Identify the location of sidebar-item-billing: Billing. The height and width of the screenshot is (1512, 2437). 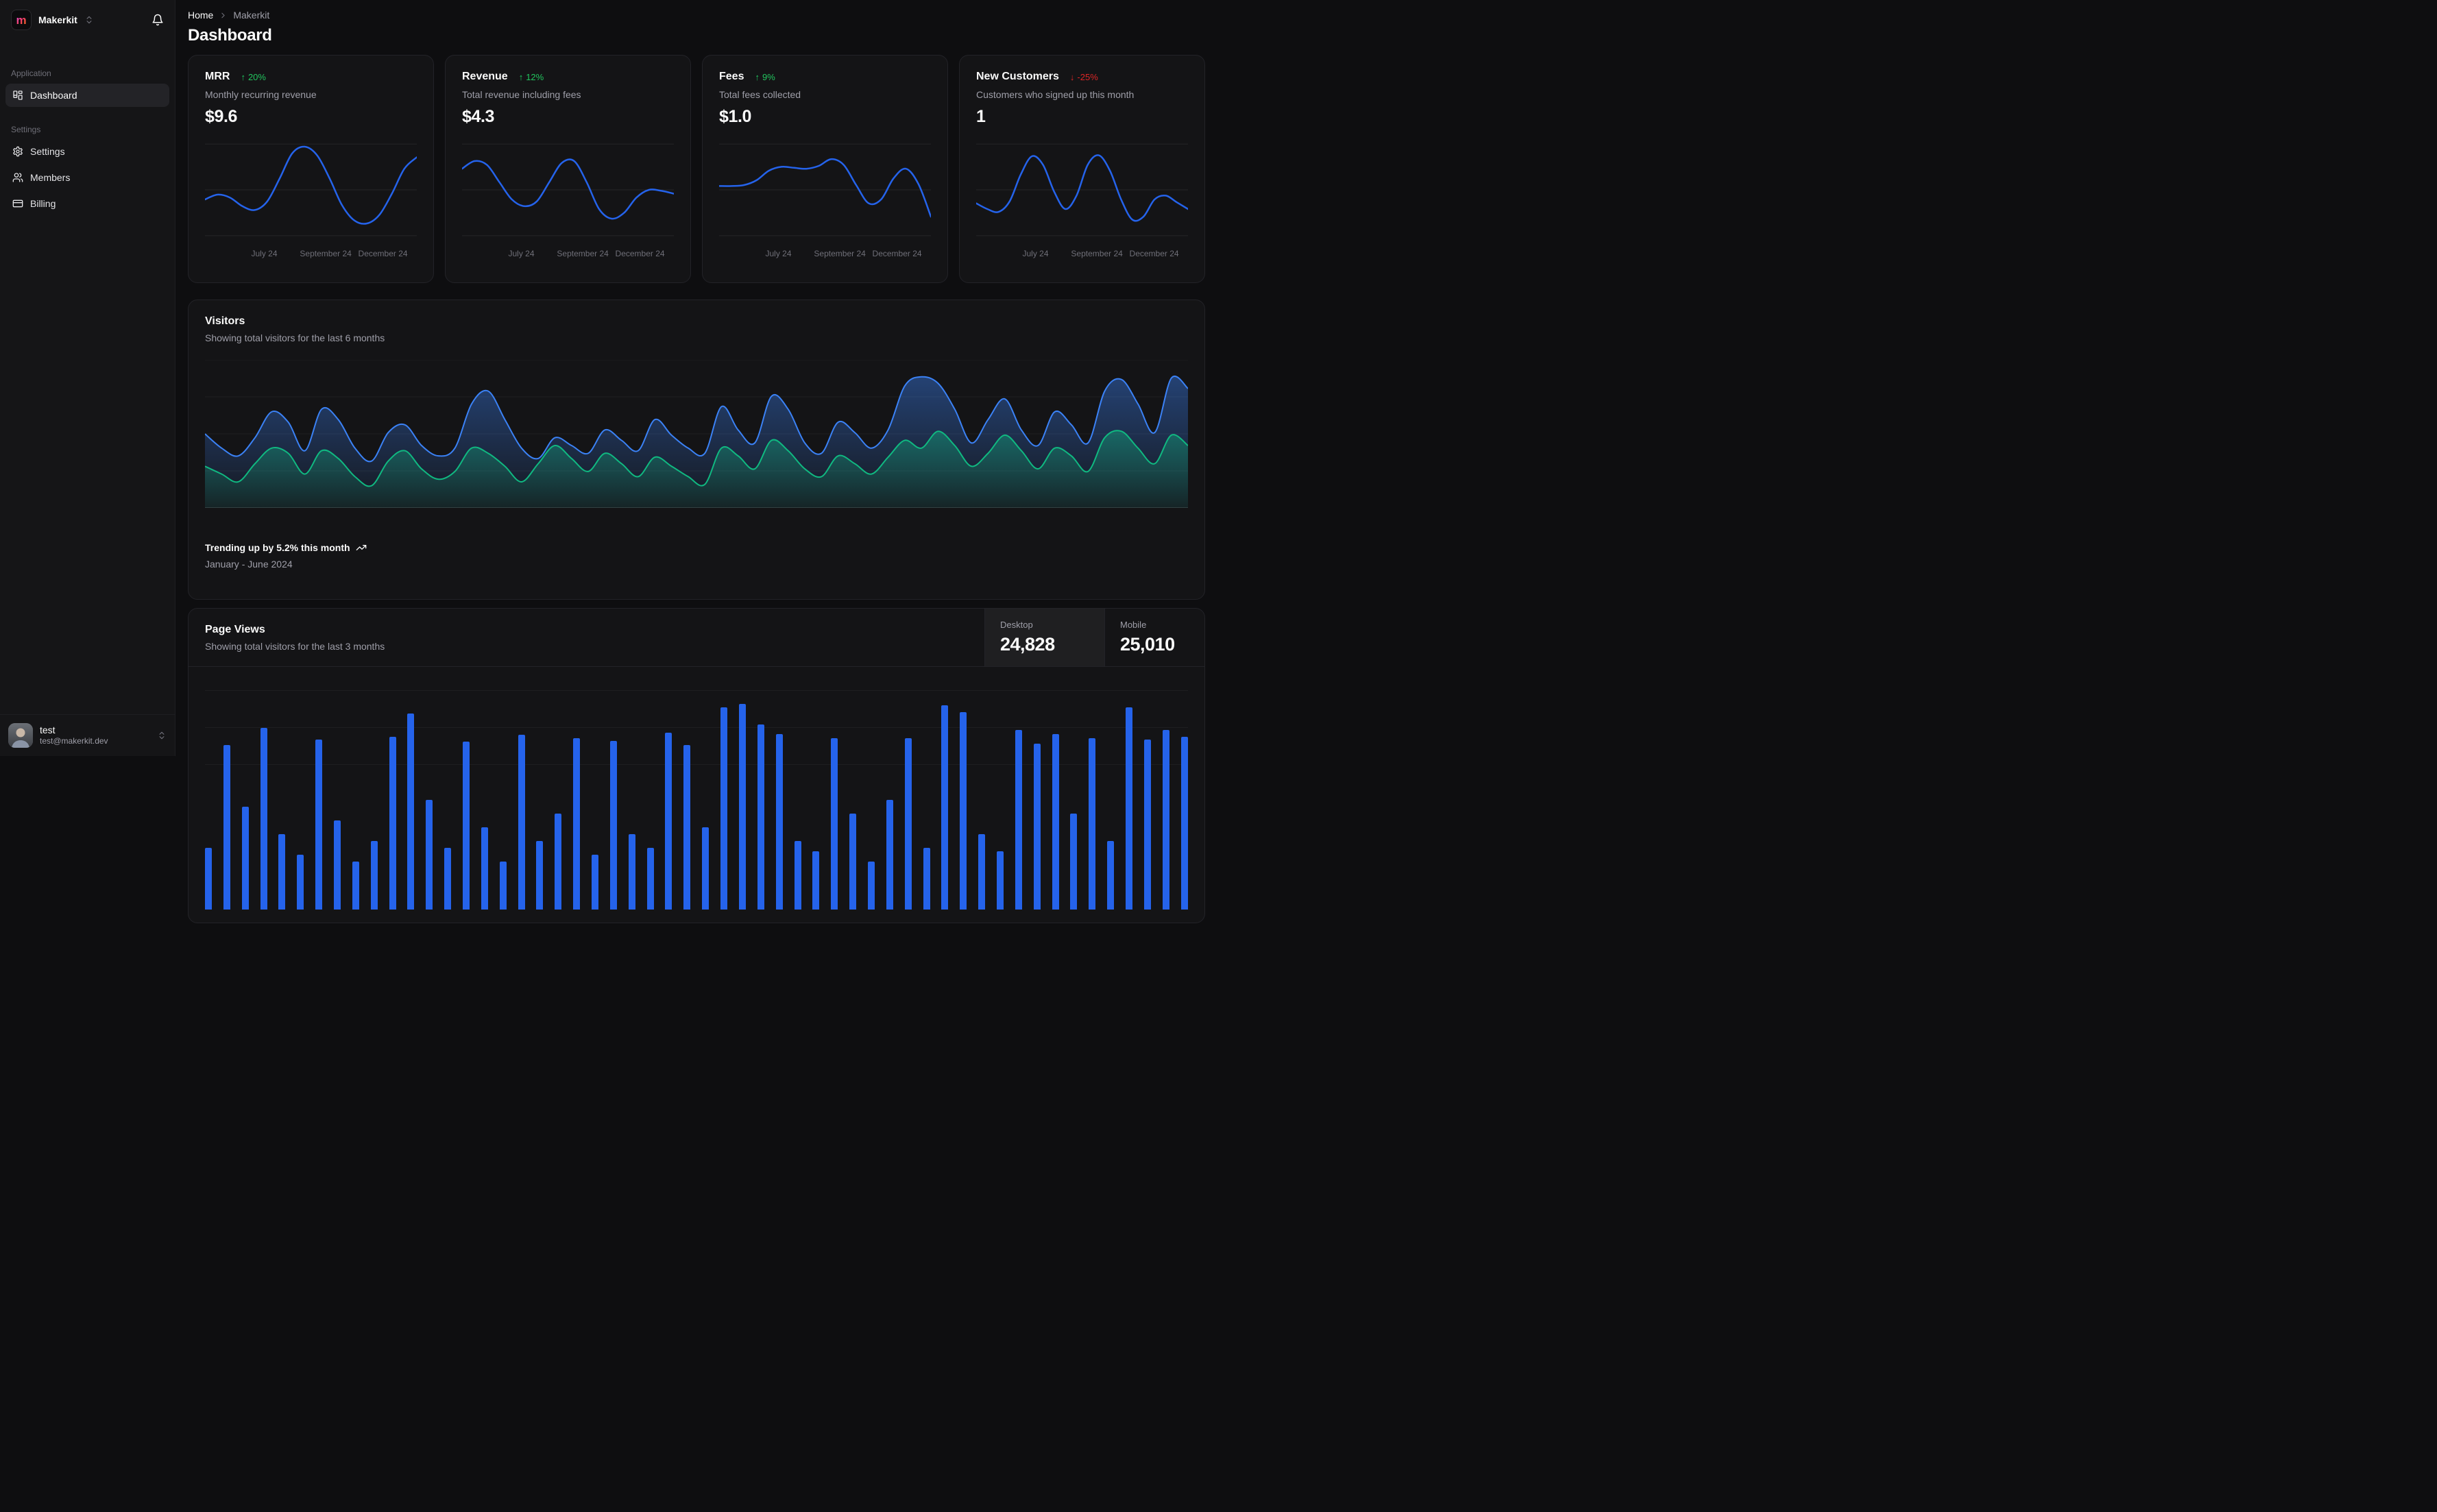
(87, 204).